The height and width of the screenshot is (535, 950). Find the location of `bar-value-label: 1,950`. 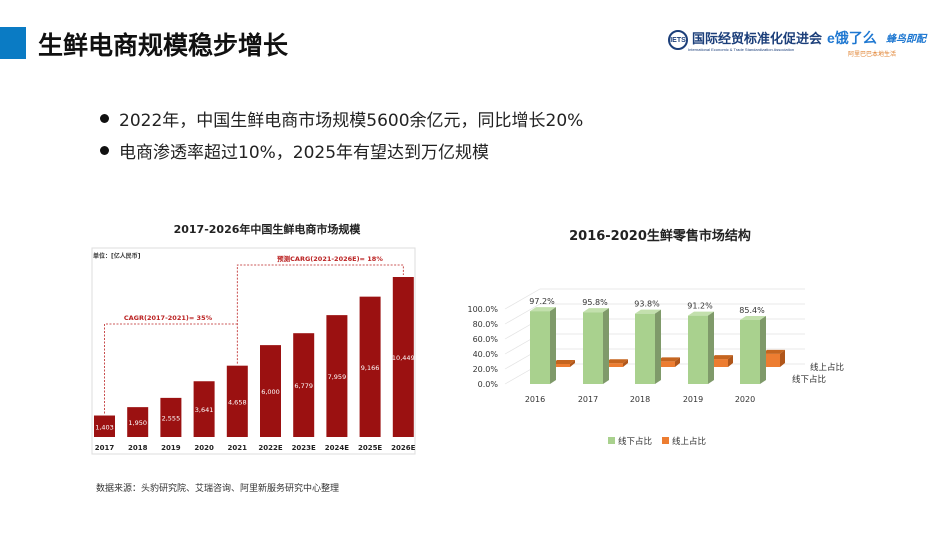

bar-value-label: 1,950 is located at coordinates (137, 423).